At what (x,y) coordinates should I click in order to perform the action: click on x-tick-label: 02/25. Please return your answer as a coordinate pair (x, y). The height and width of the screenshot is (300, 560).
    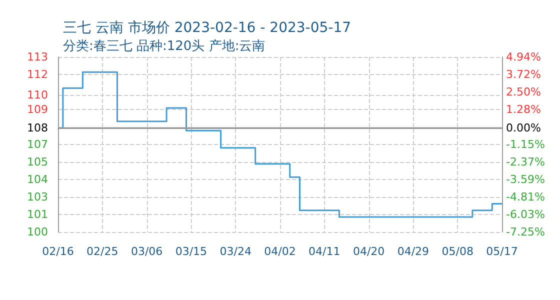
    Looking at the image, I should click on (102, 251).